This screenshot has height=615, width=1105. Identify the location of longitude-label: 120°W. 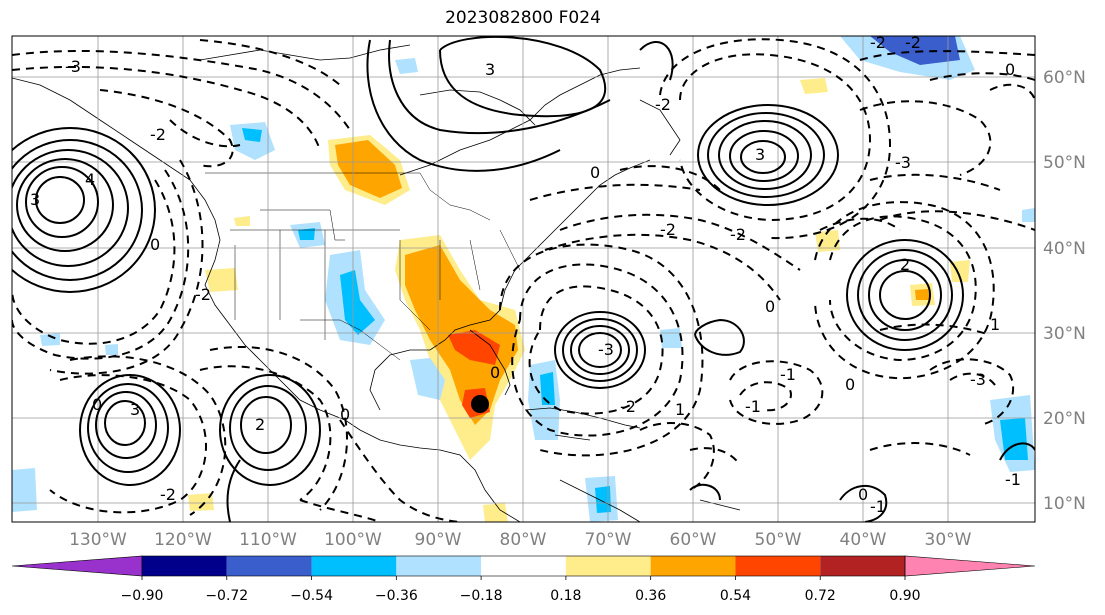
(183, 540).